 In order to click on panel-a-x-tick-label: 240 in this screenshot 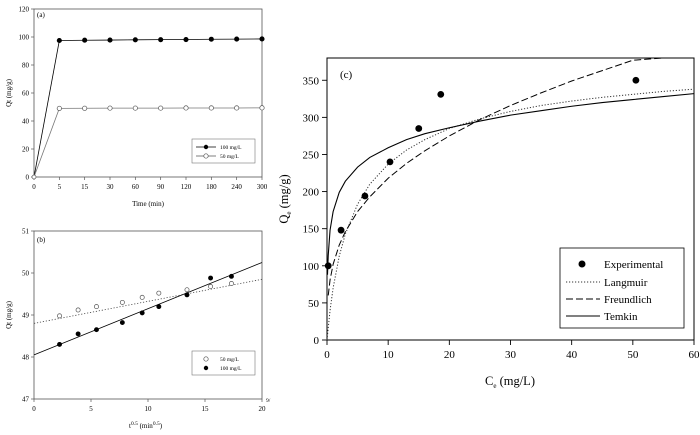, I will do `click(236, 187)`.